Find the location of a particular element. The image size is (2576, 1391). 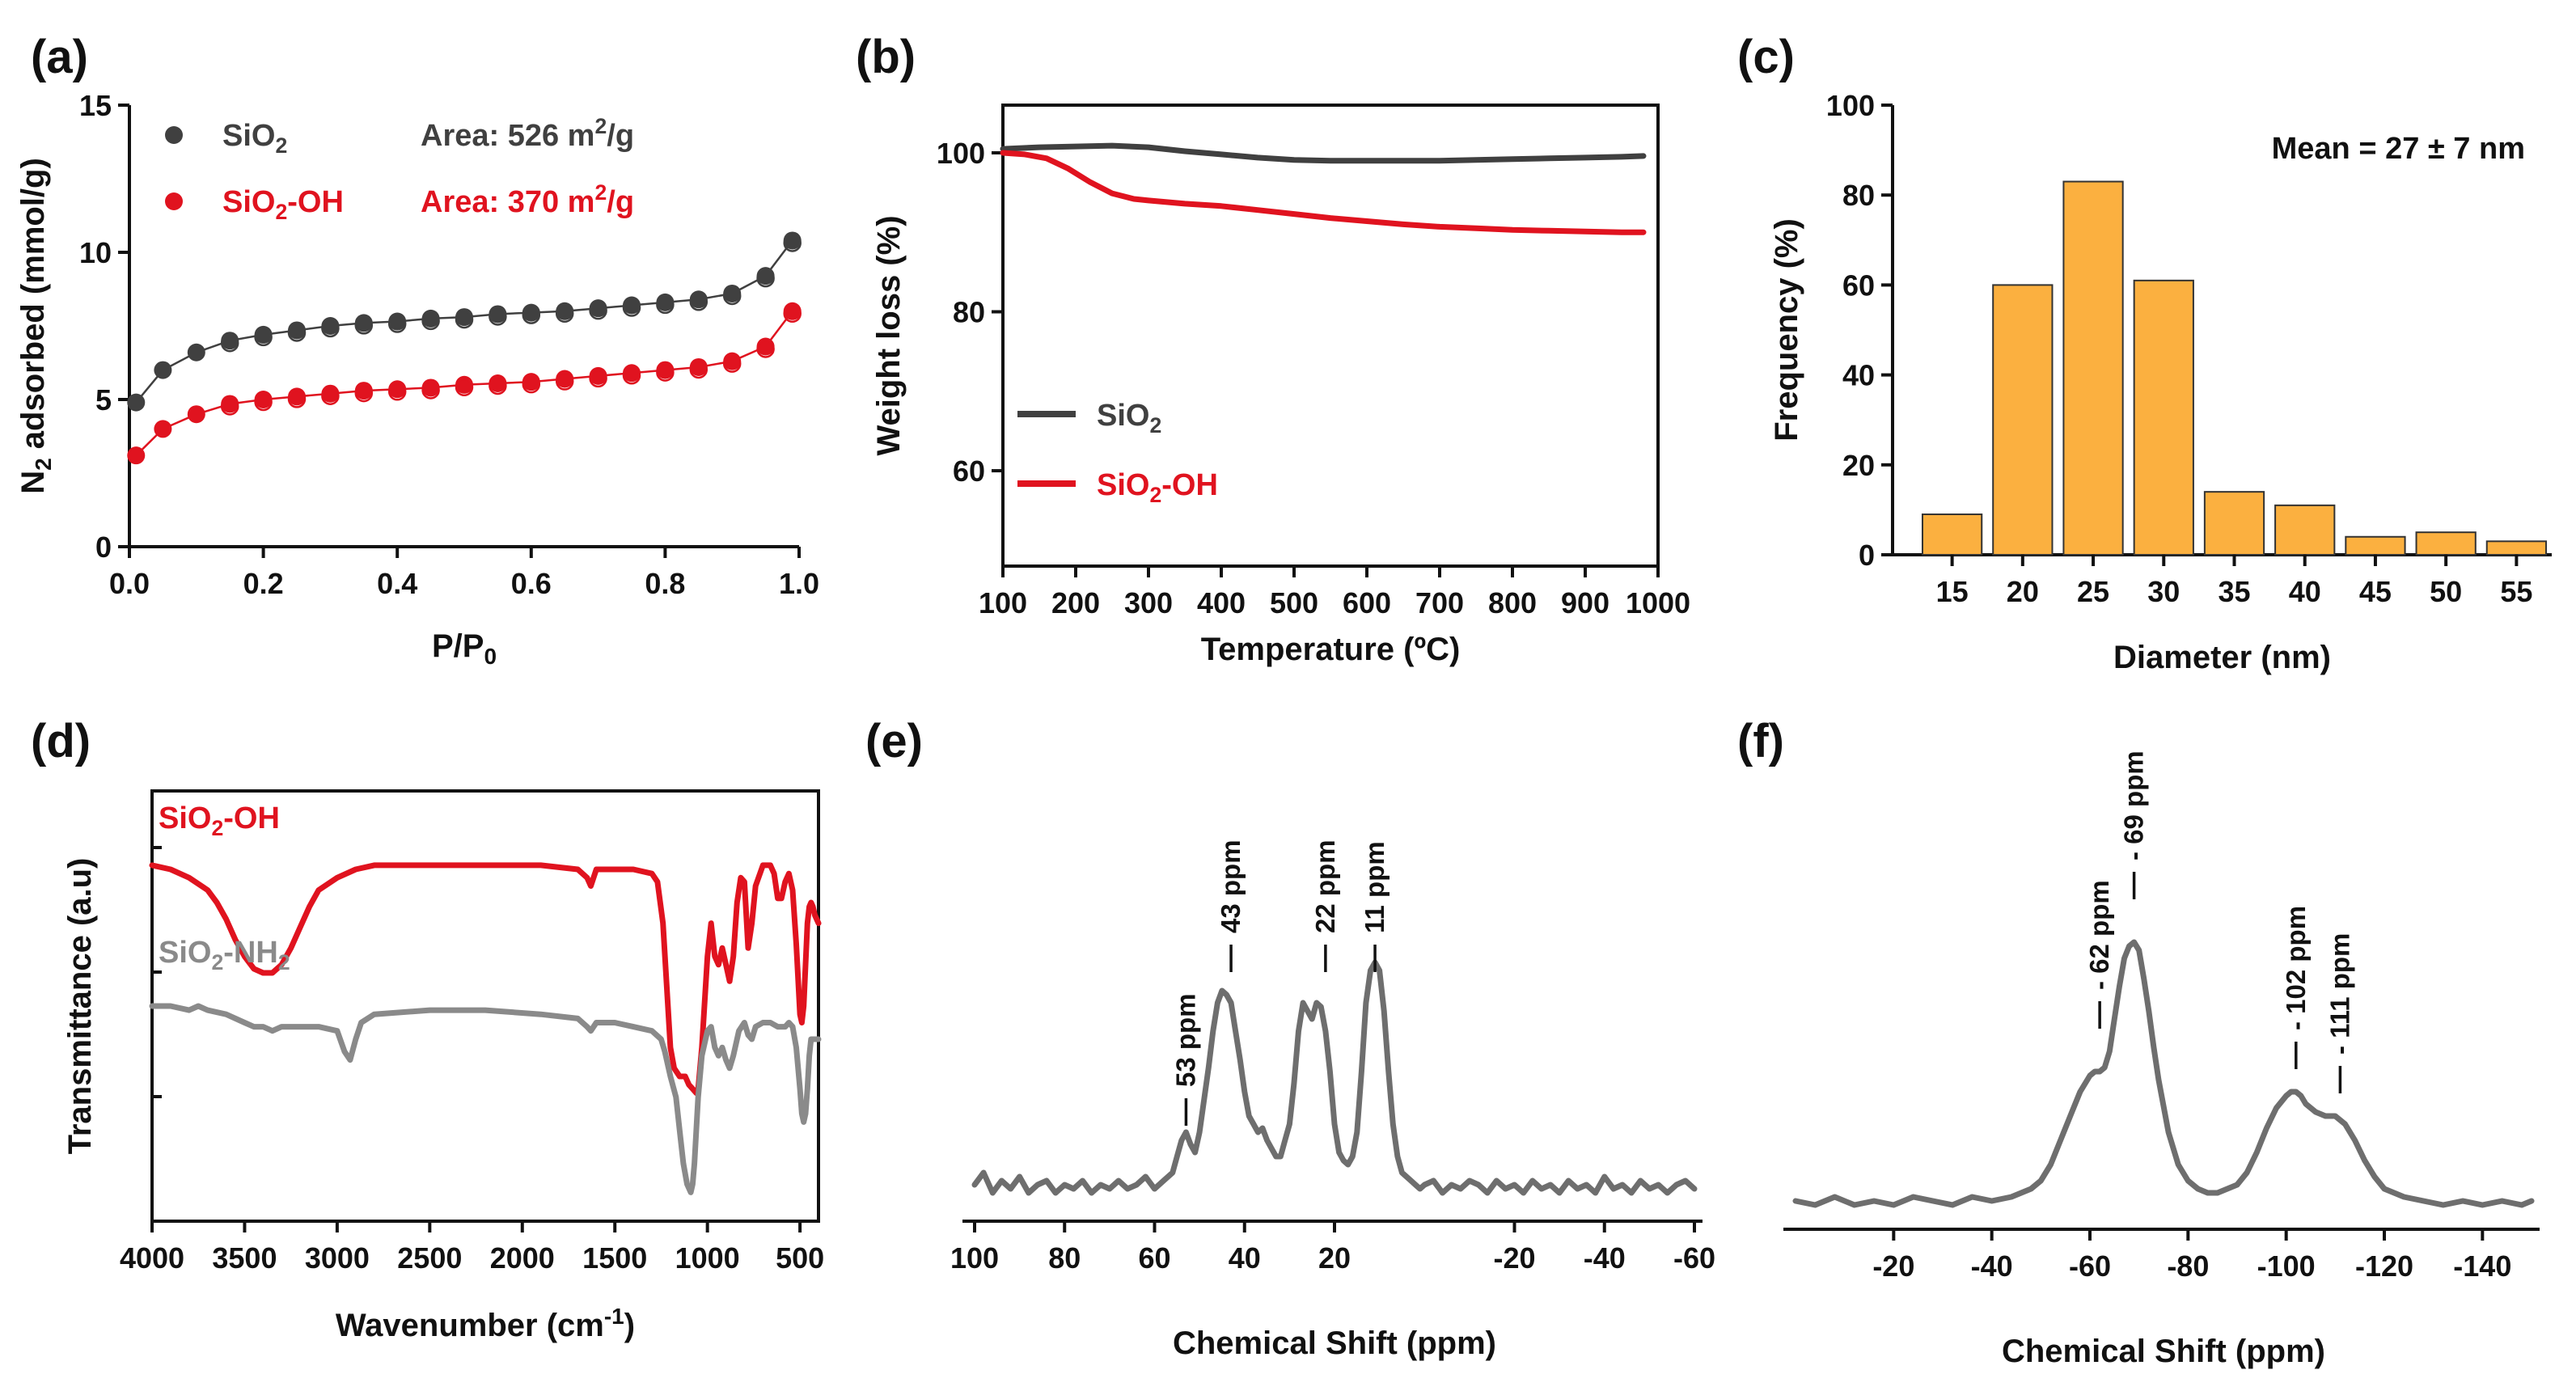

legend-label-part: -NH is located at coordinates (251, 953).